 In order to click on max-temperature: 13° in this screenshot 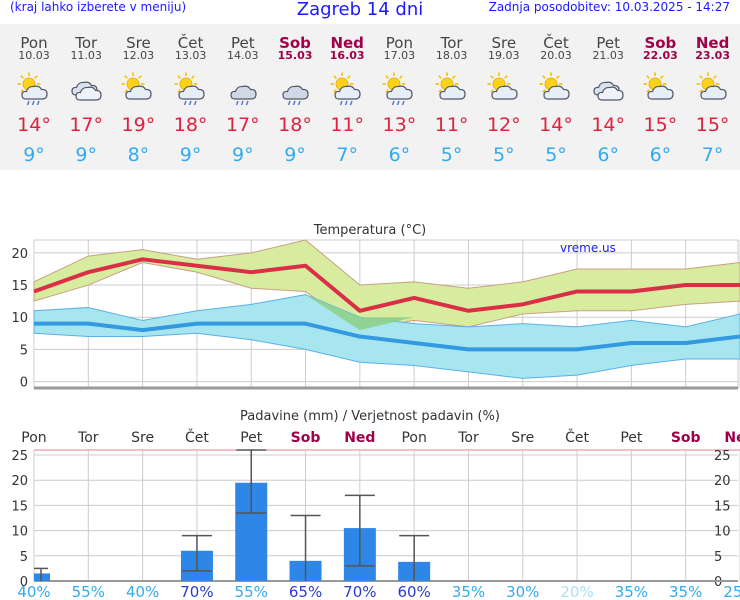, I will do `click(399, 125)`.